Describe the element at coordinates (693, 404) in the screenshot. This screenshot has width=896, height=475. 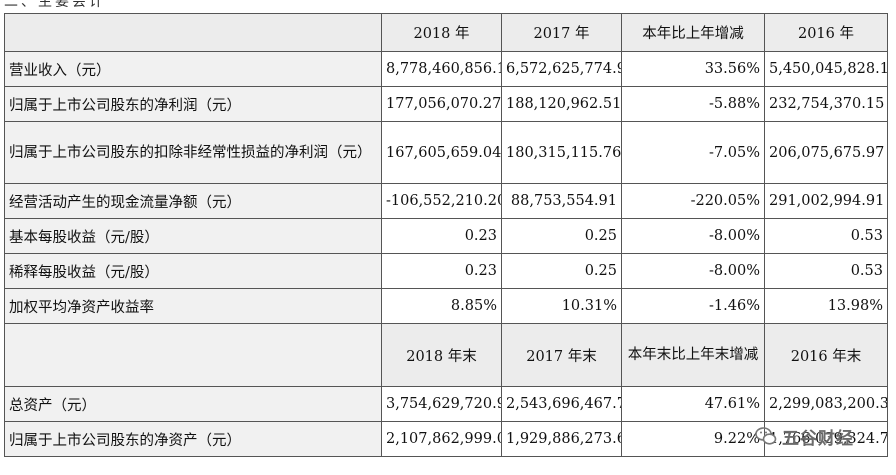
I see `cell-change: 47.61%` at that location.